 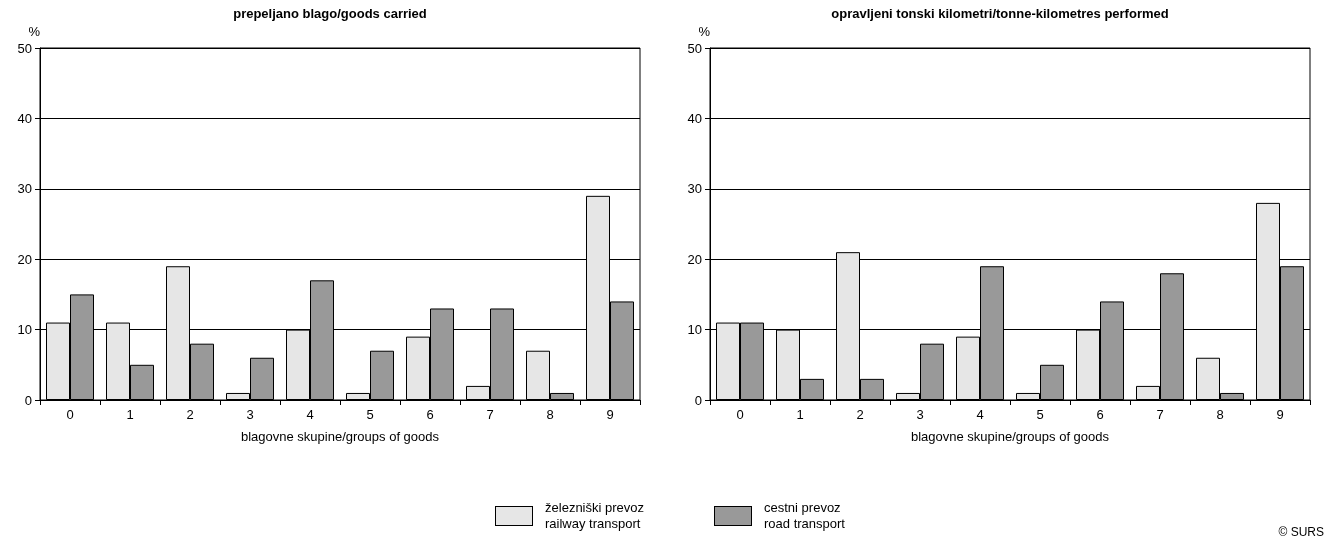 I want to click on text: © SURS, so click(x=1301, y=532).